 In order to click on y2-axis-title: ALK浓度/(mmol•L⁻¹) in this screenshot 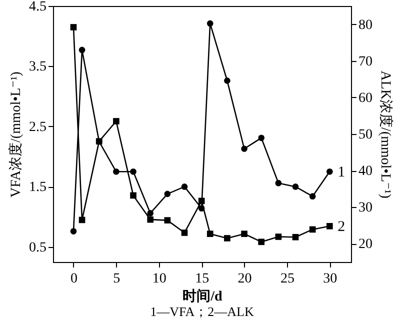, I will do `click(386, 134)`.